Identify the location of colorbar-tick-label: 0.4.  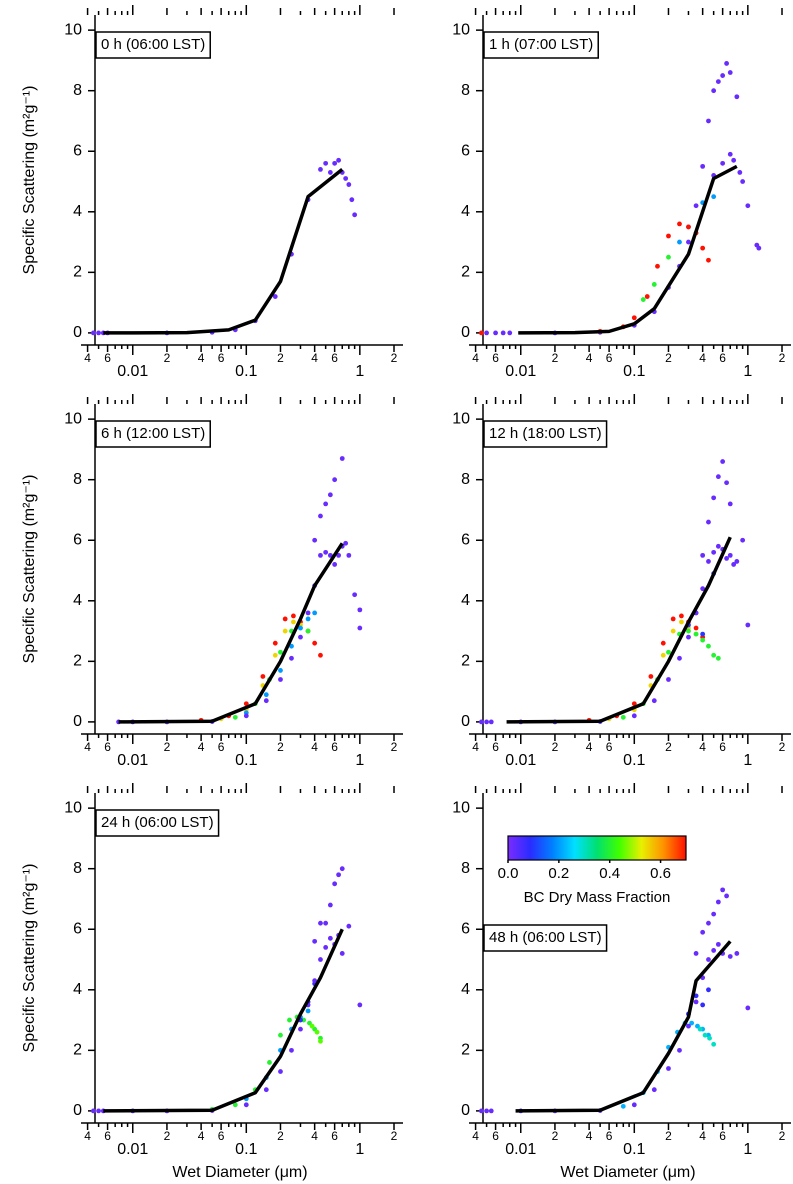
(609, 873).